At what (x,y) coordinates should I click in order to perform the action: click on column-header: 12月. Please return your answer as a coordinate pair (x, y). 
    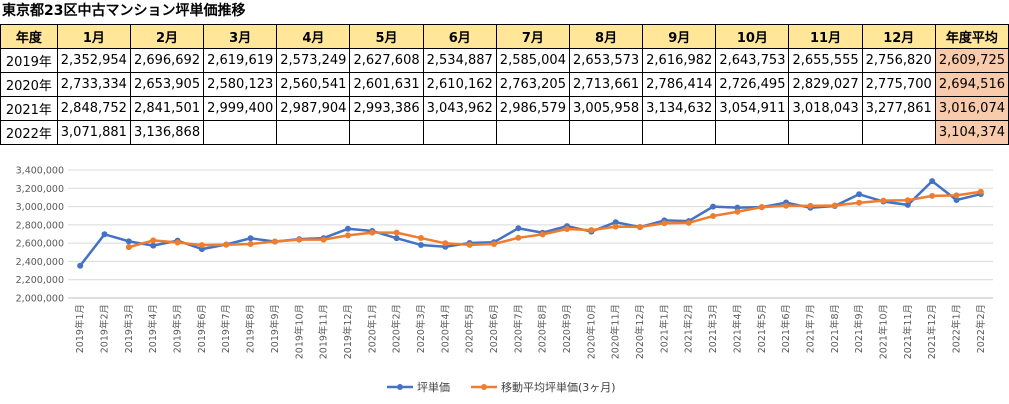
    Looking at the image, I should click on (898, 36).